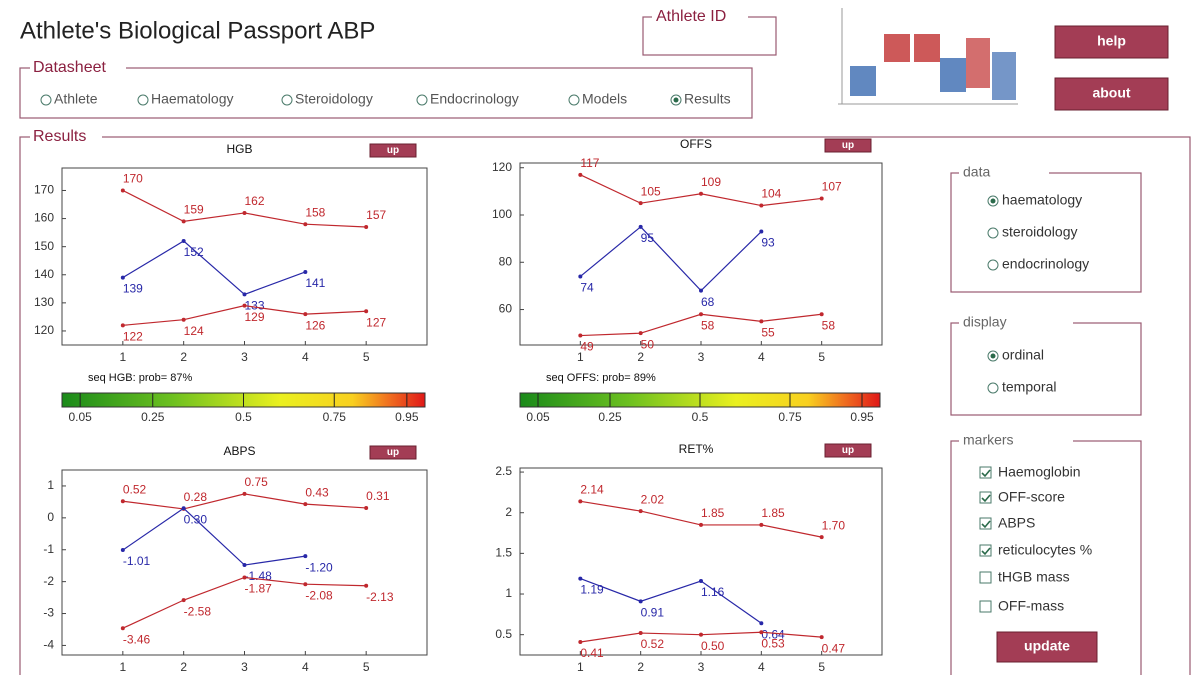 The width and height of the screenshot is (1200, 675). What do you see at coordinates (334, 99) in the screenshot?
I see `tab-label: Steroidology` at bounding box center [334, 99].